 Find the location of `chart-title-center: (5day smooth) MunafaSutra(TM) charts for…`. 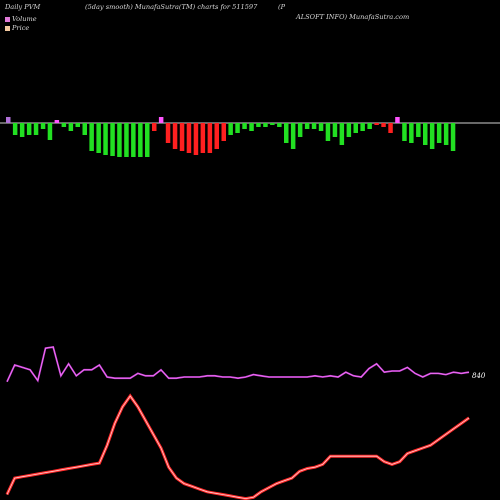

chart-title-center: (5day smooth) MunafaSutra(TM) charts for… is located at coordinates (171, 7).